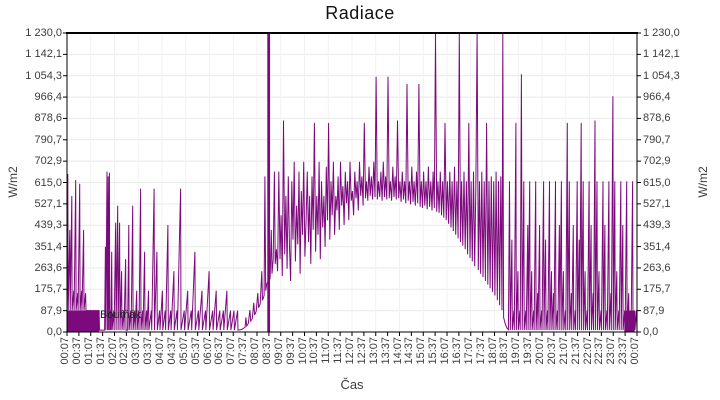 The width and height of the screenshot is (720, 400). I want to click on x-tick-label: 20:37, so click(551, 351).